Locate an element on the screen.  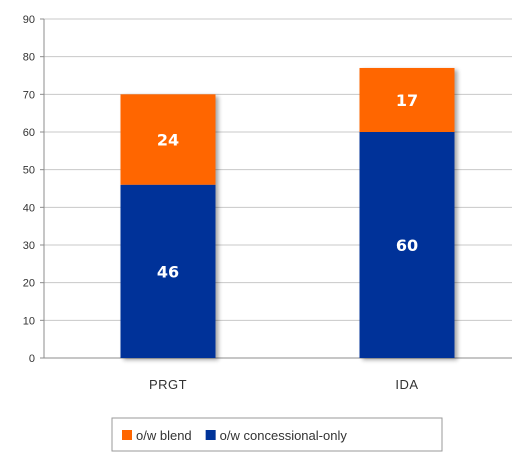
legend-box is located at coordinates (277, 434).